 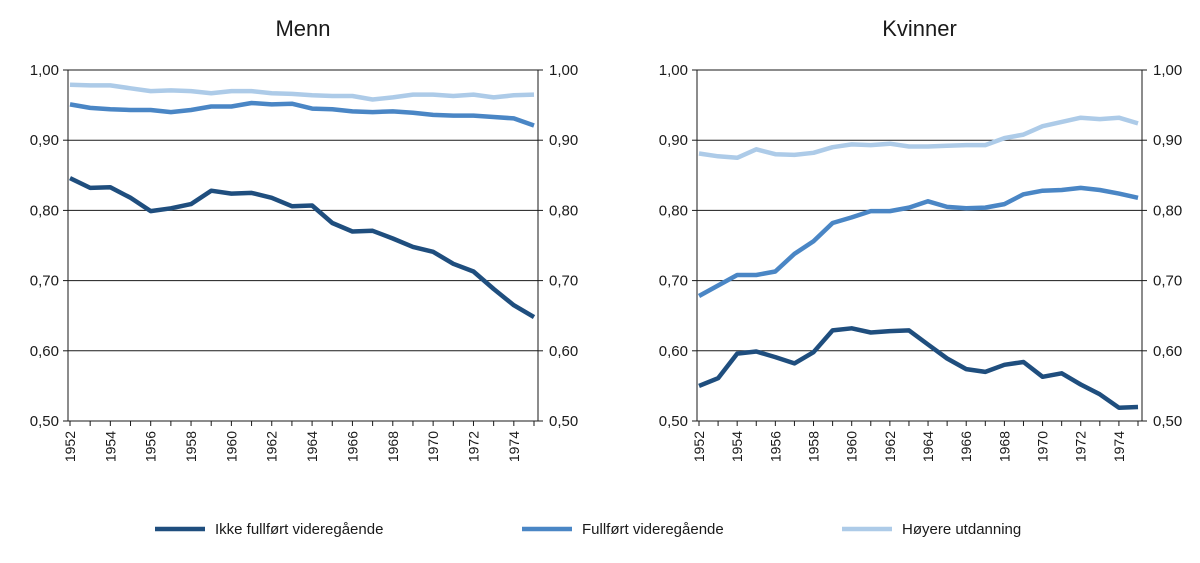 I want to click on panel-2-x-tick-label: 1966, so click(x=966, y=446).